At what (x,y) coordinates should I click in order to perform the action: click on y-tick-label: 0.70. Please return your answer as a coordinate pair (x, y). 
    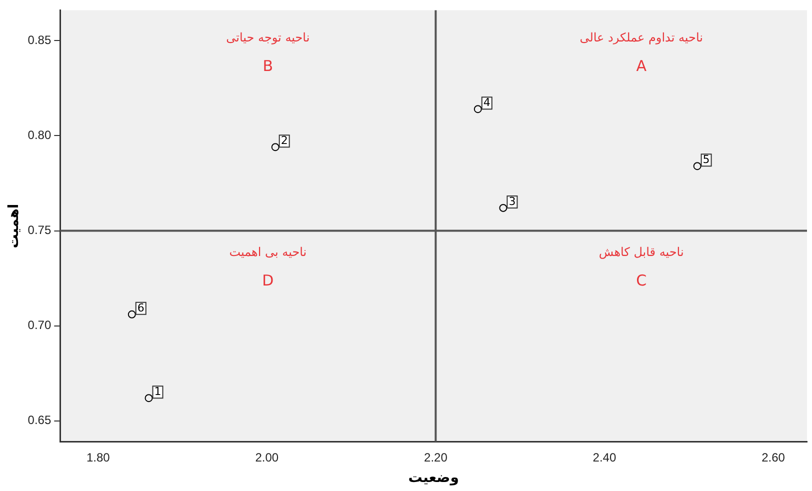
    Looking at the image, I should click on (40, 325).